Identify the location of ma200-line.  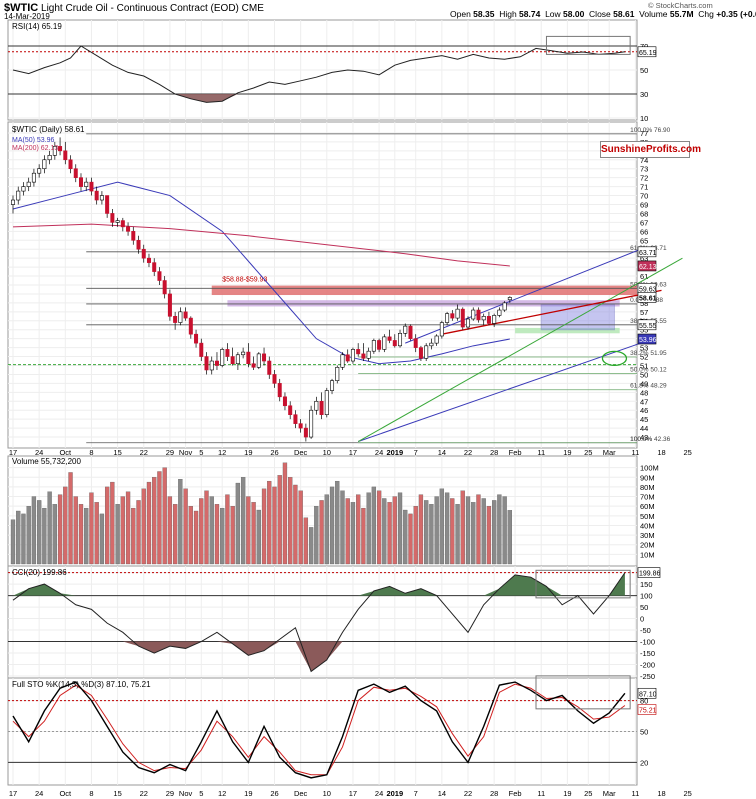
(261, 245).